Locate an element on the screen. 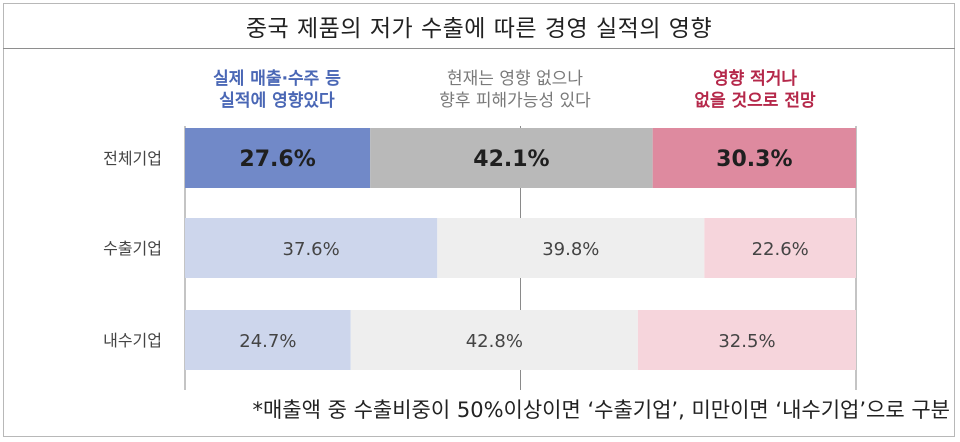  data-label: 32.5% is located at coordinates (746, 341).